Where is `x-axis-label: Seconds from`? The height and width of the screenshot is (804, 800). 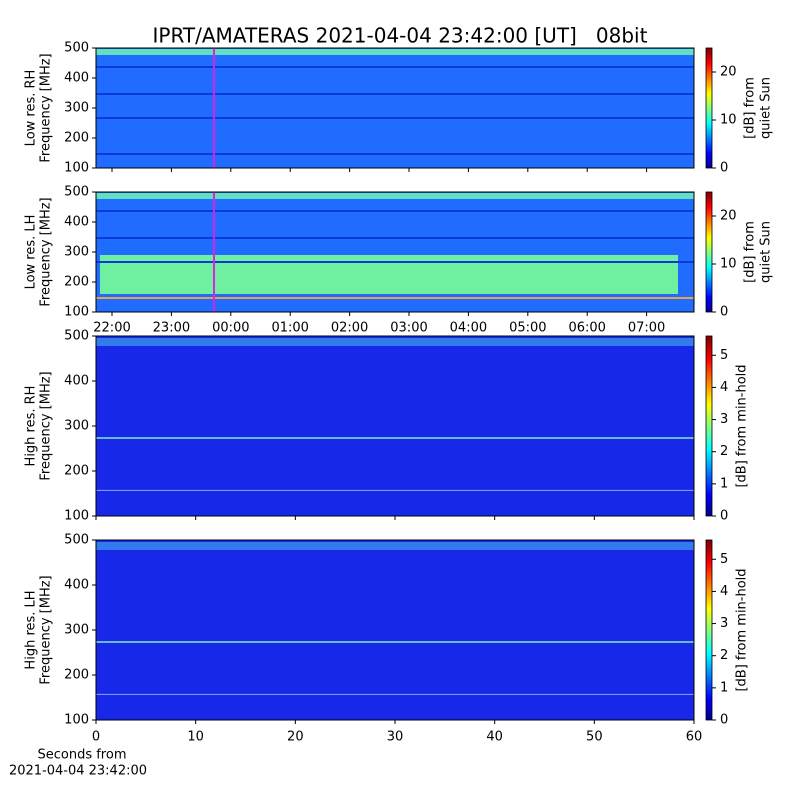
x-axis-label: Seconds from is located at coordinates (81, 755).